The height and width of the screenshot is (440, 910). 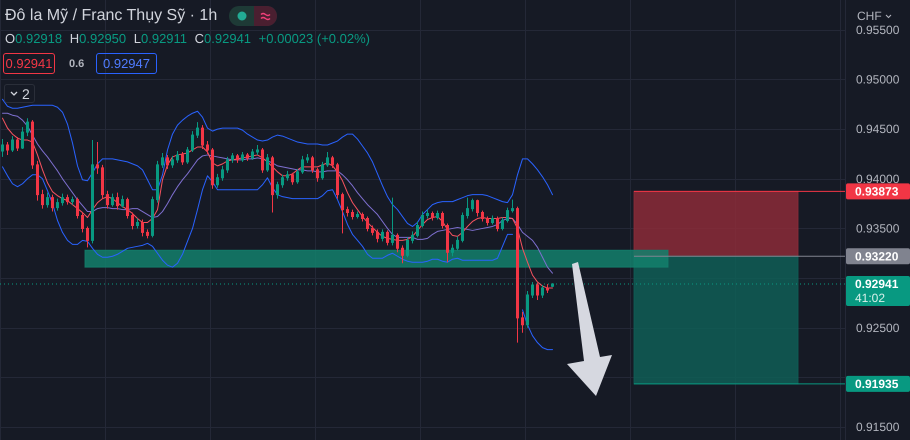 What do you see at coordinates (877, 283) in the screenshot?
I see `ref-line-label: 0.92941` at bounding box center [877, 283].